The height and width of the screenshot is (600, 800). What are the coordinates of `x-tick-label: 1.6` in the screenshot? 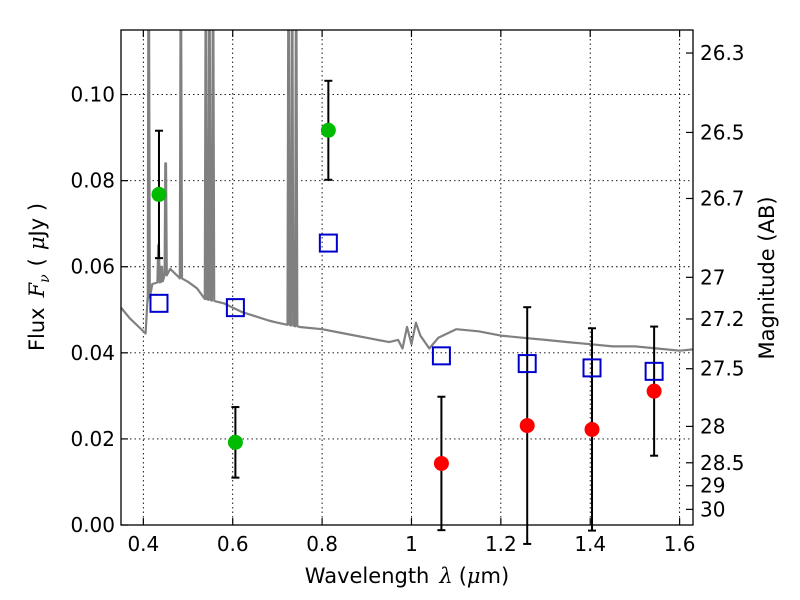 It's located at (680, 544).